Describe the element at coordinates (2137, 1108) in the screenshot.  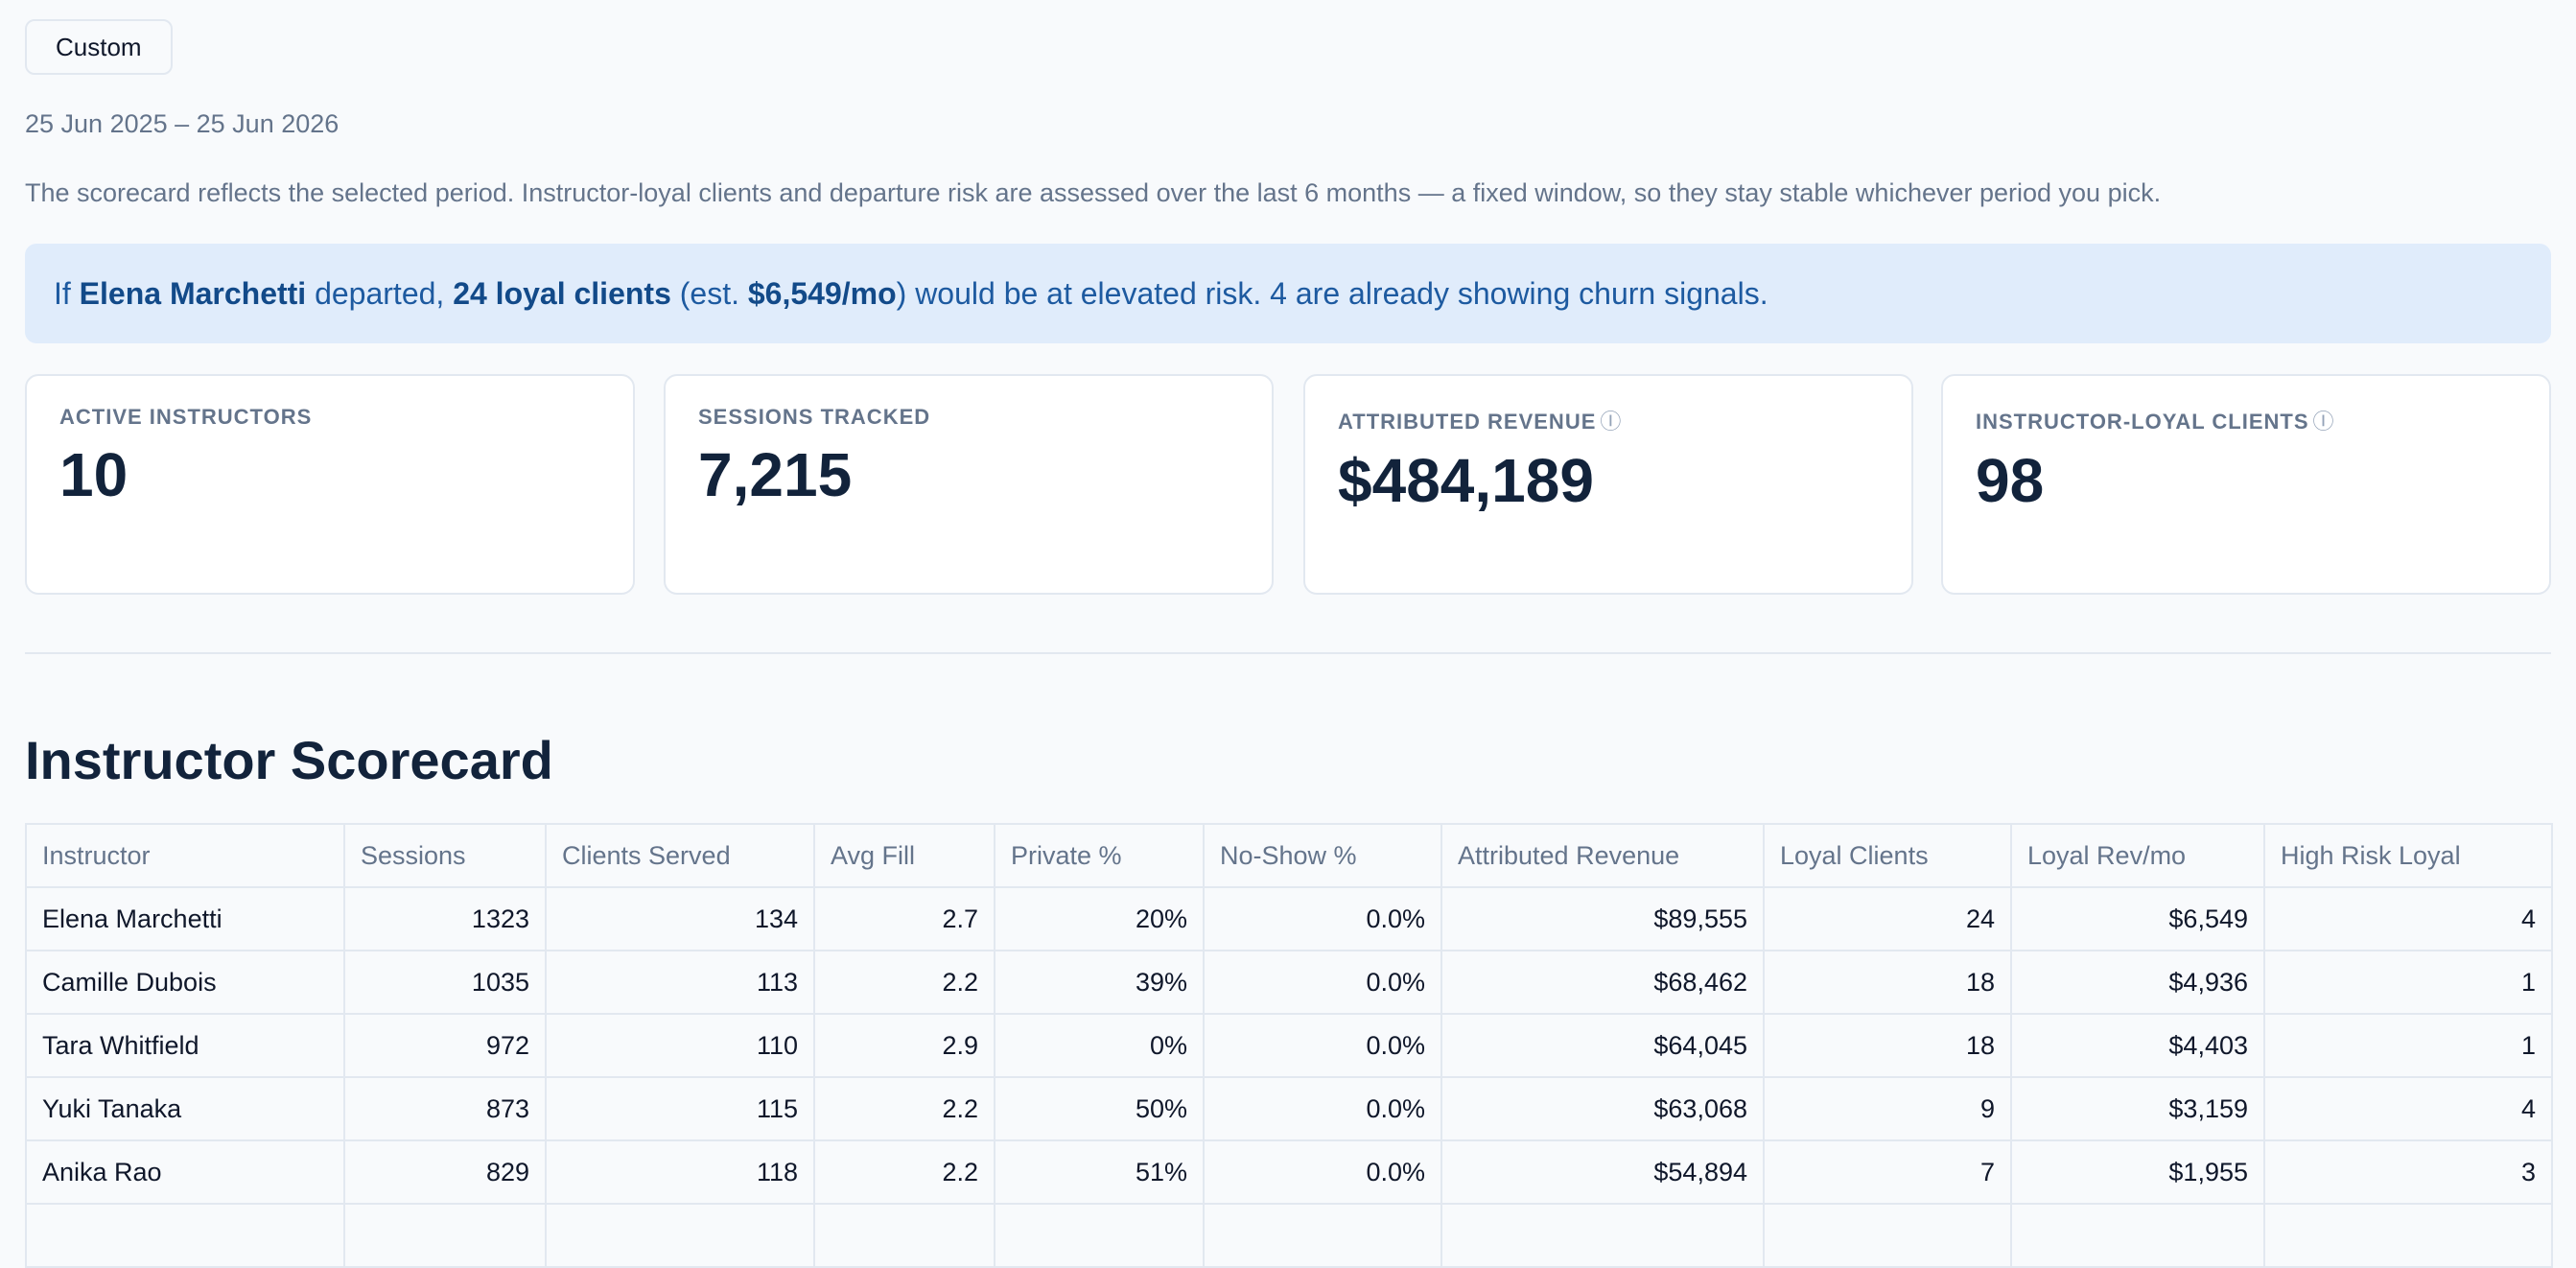
I see `table-cell: $3,159` at that location.